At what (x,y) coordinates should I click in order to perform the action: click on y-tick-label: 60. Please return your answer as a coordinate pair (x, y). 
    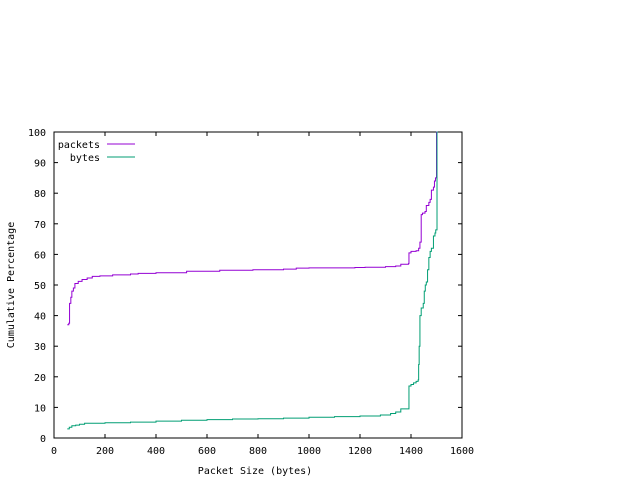
    Looking at the image, I should click on (40, 255).